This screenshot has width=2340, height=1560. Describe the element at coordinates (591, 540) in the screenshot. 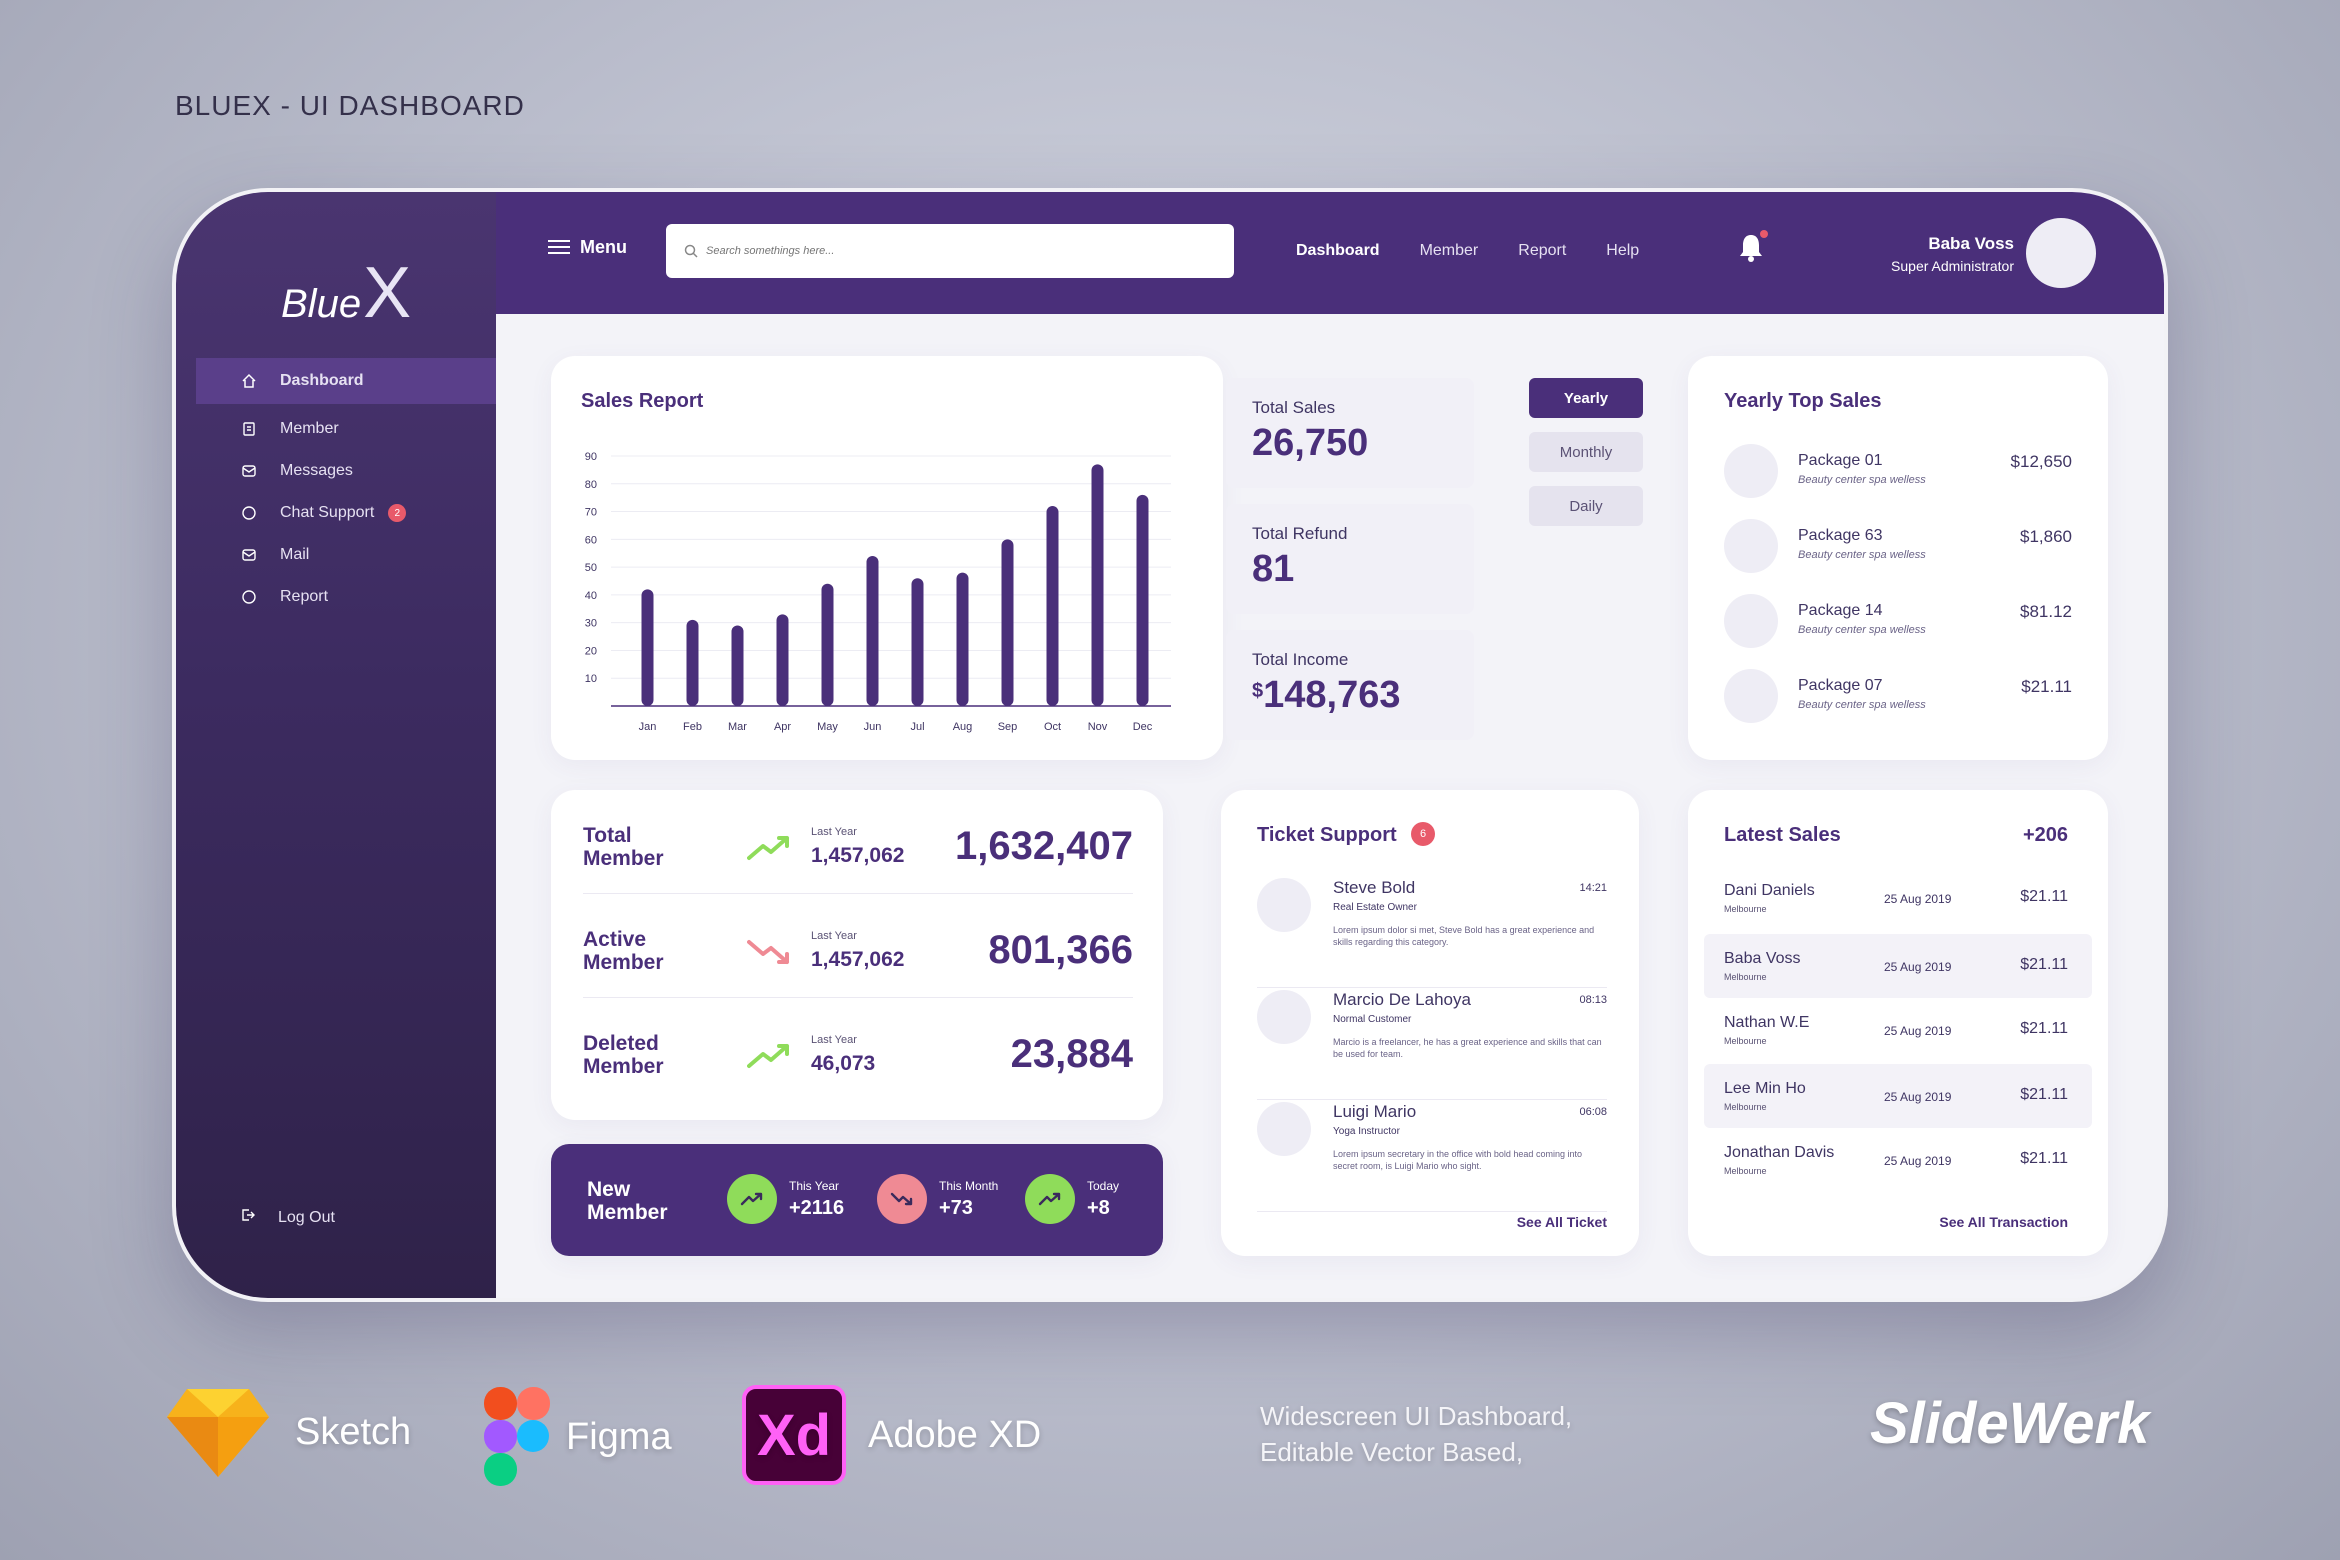

I see `y-tick-label: 60` at that location.